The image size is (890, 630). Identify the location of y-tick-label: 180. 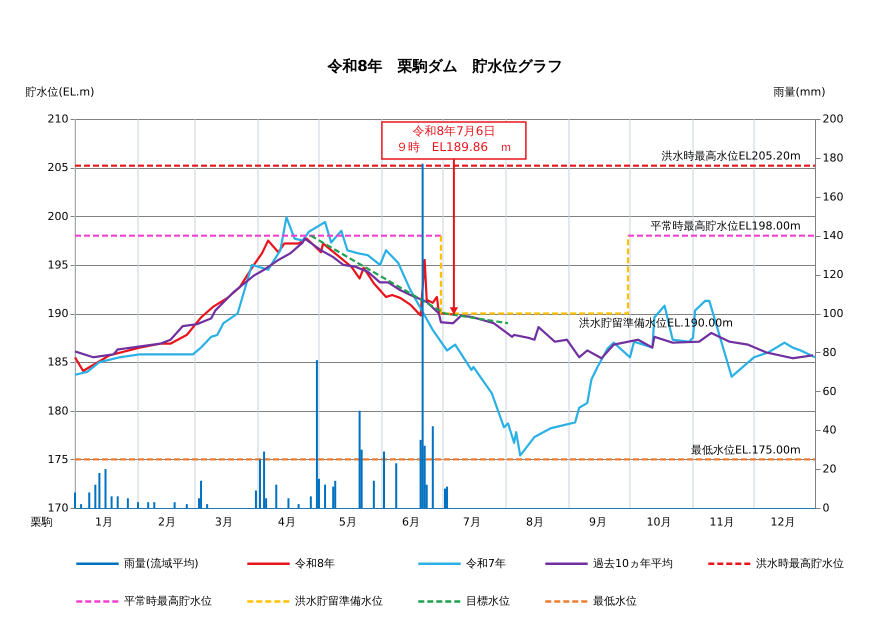
(58, 411).